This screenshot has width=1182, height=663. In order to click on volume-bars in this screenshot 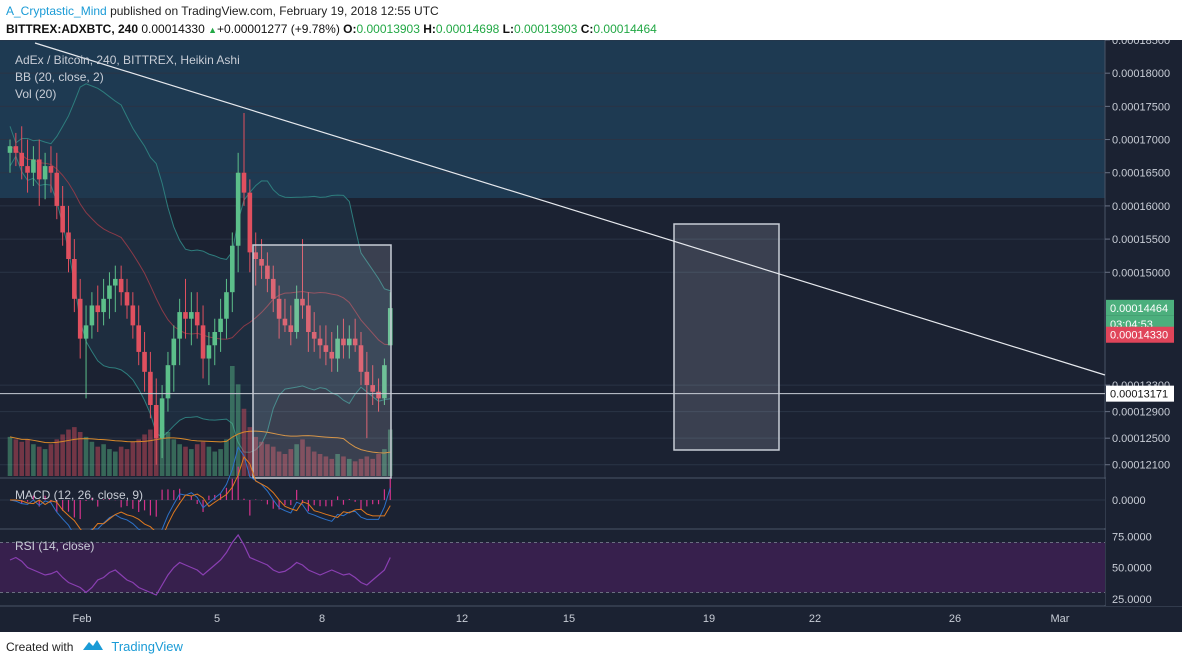, I will do `click(200, 421)`.